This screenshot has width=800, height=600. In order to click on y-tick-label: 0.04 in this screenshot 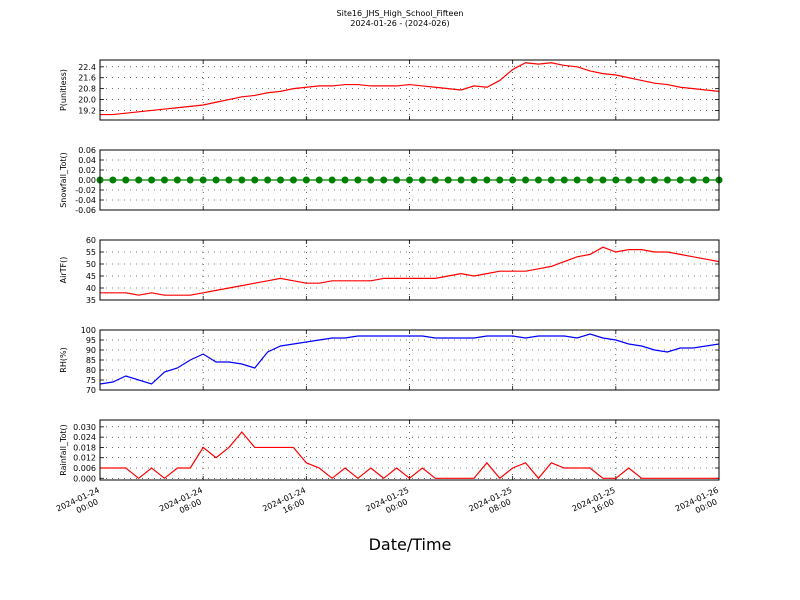, I will do `click(87, 160)`.